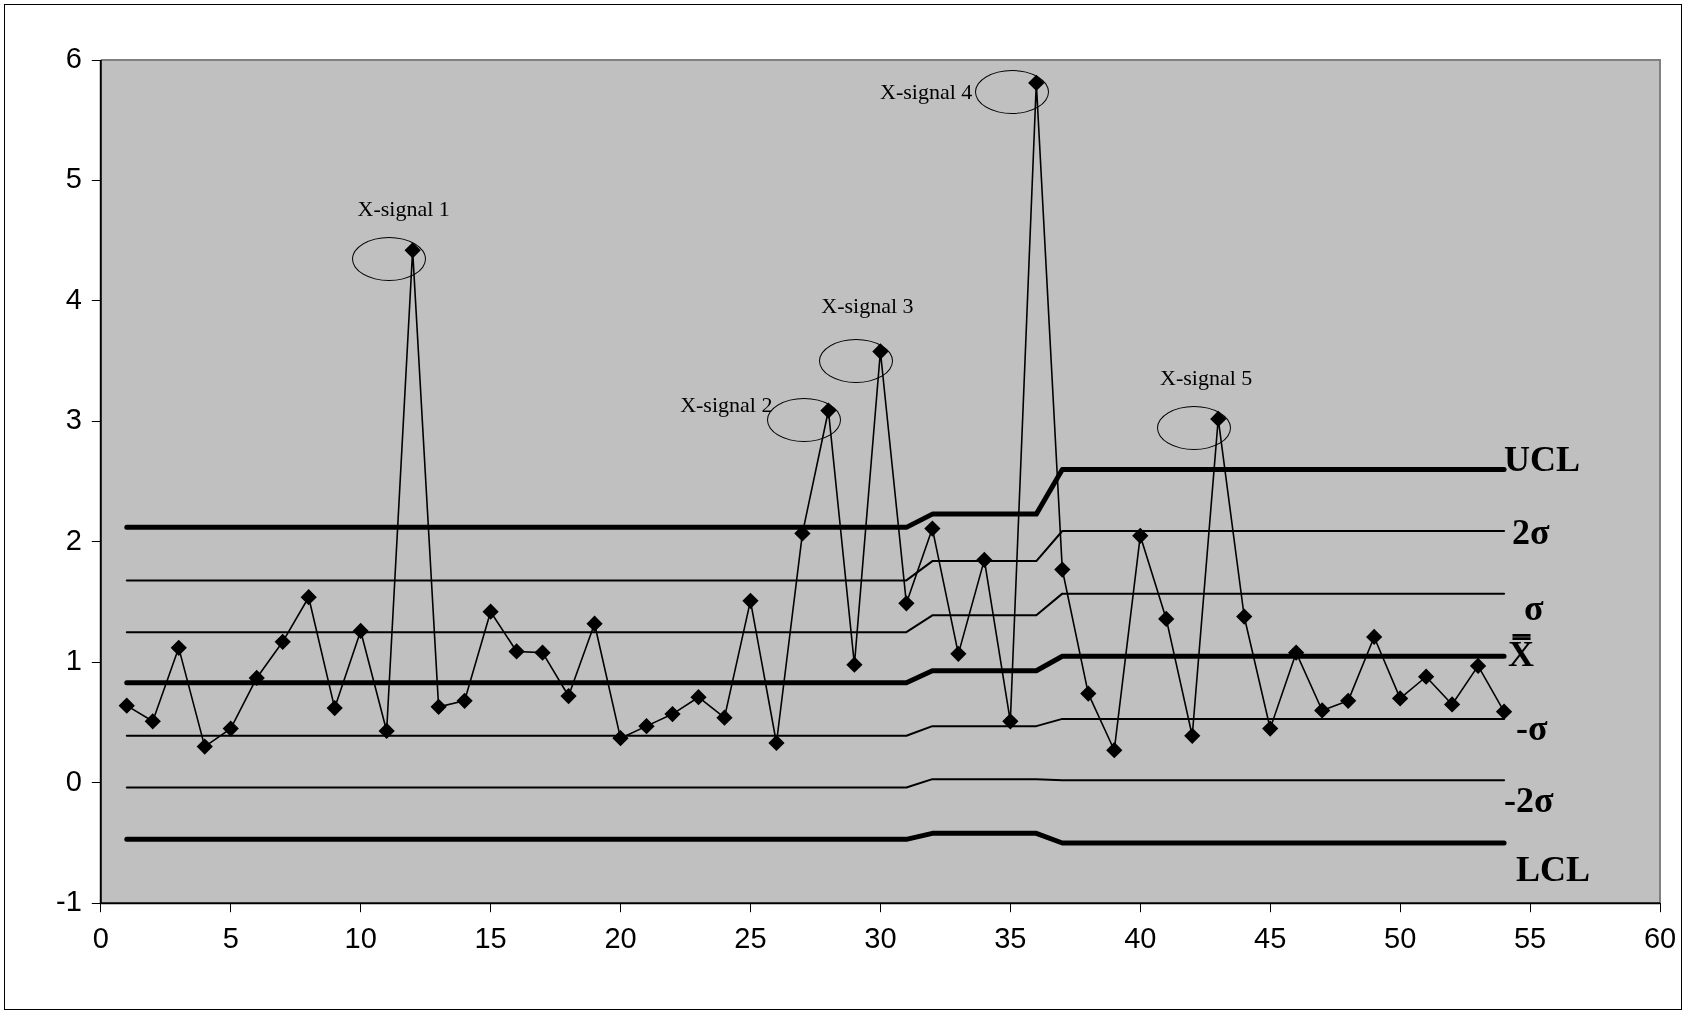 This screenshot has height=1016, width=1688. I want to click on series-label: σ, so click(1534, 607).